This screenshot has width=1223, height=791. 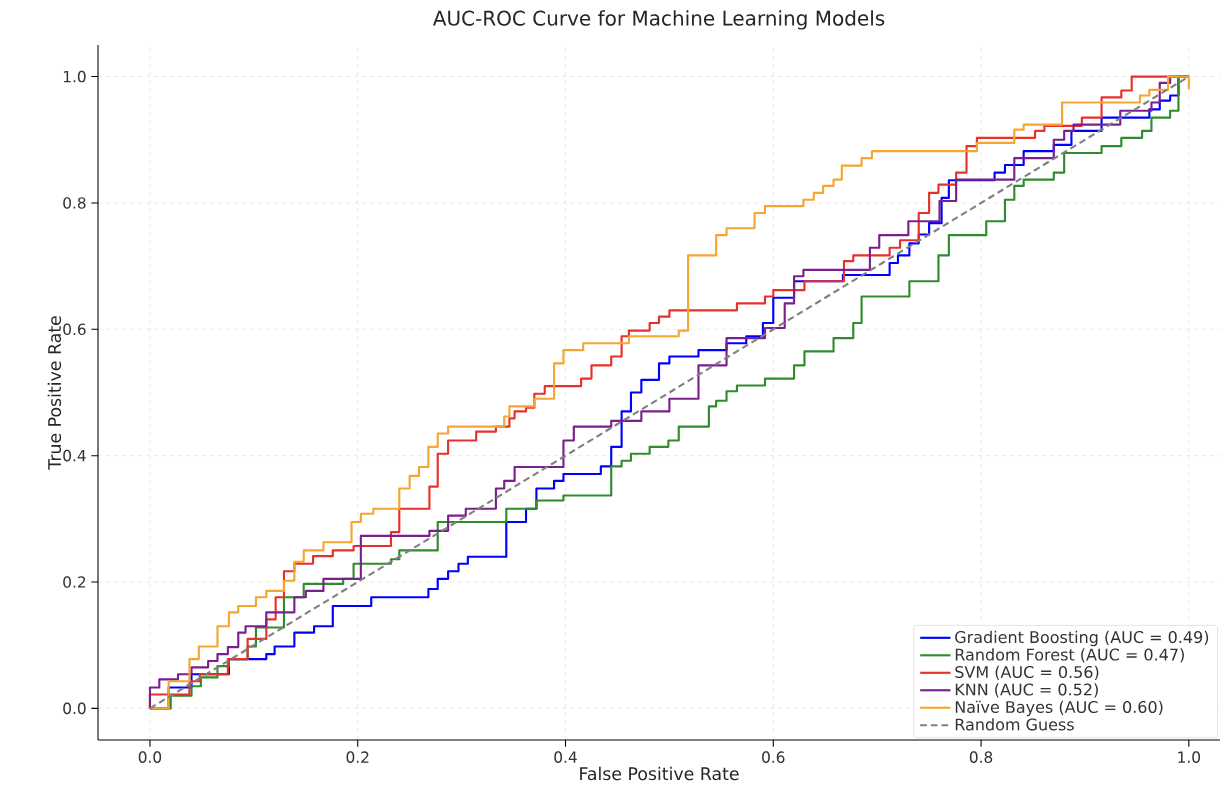 What do you see at coordinates (773, 757) in the screenshot?
I see `x-tick-label: 0.6` at bounding box center [773, 757].